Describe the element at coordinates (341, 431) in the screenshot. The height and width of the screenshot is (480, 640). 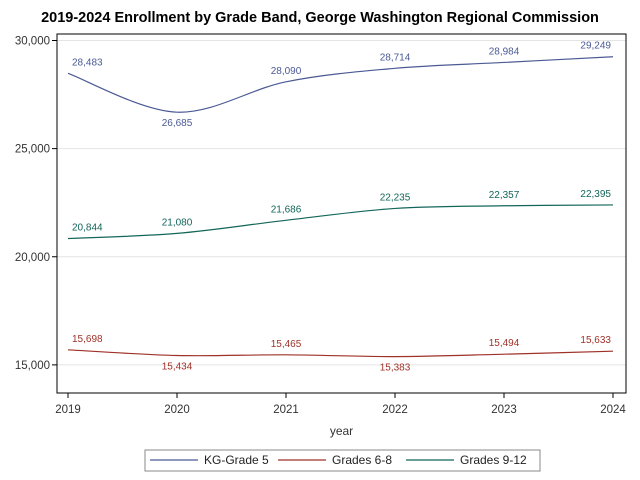
I see `x-axis-title: year` at that location.